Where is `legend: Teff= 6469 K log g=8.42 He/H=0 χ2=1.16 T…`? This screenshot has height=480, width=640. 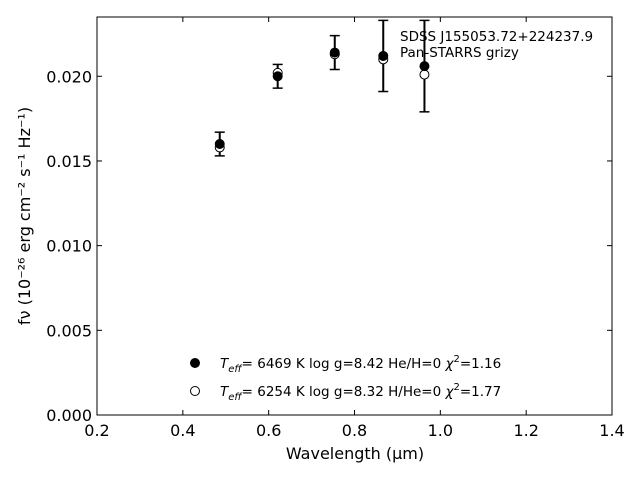
legend: Teff= 6469 K log g=8.42 He/H=0 χ2=1.16 T… is located at coordinates (345, 378).